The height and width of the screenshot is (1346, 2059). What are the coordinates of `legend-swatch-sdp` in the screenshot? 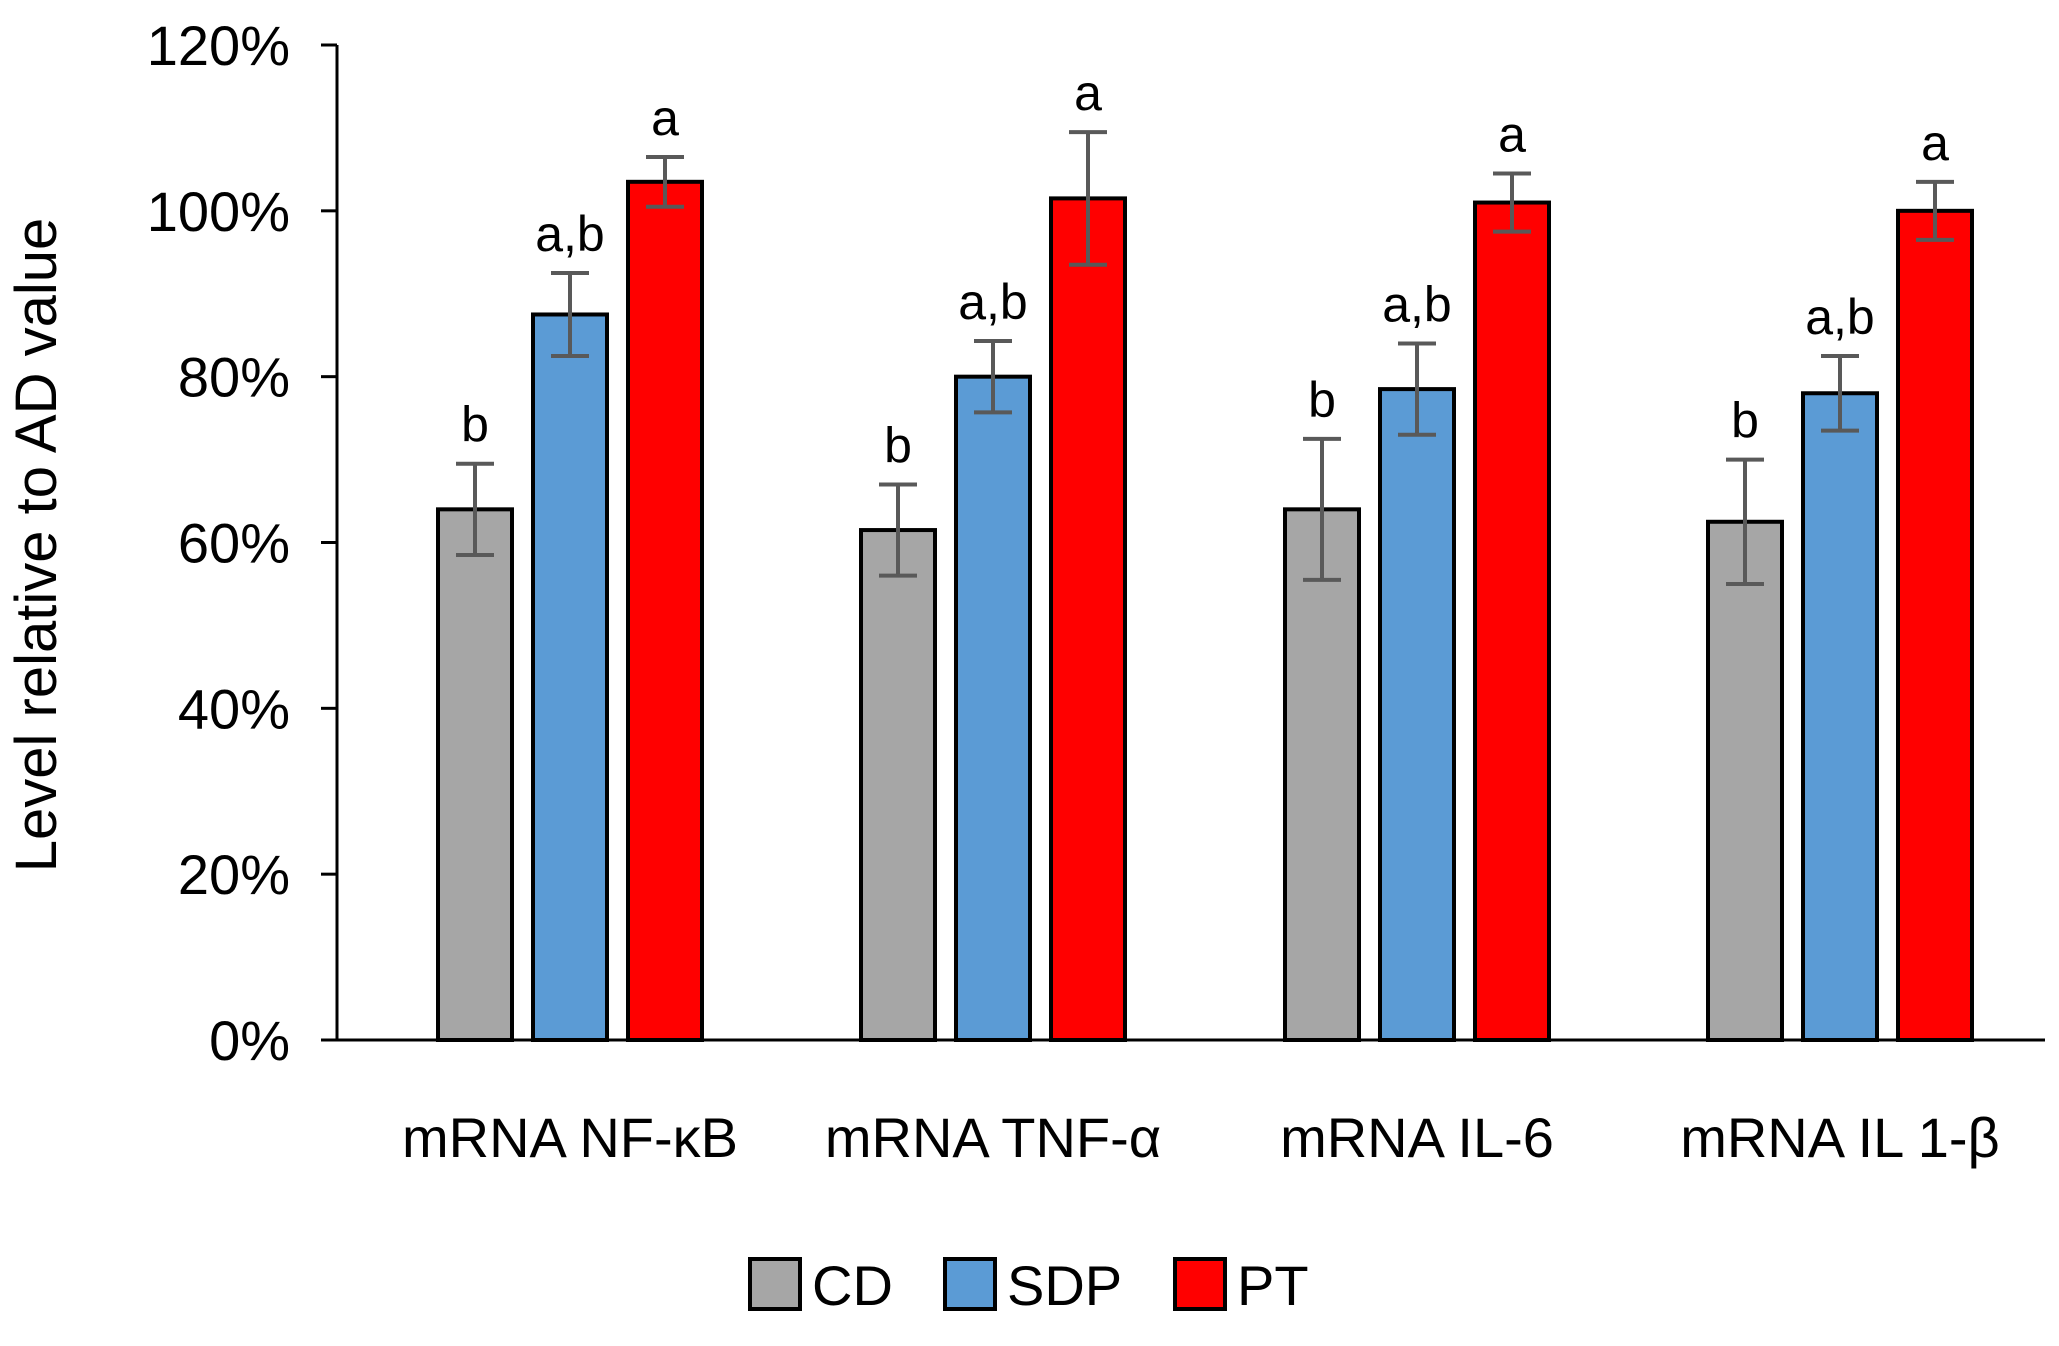 It's located at (970, 1284).